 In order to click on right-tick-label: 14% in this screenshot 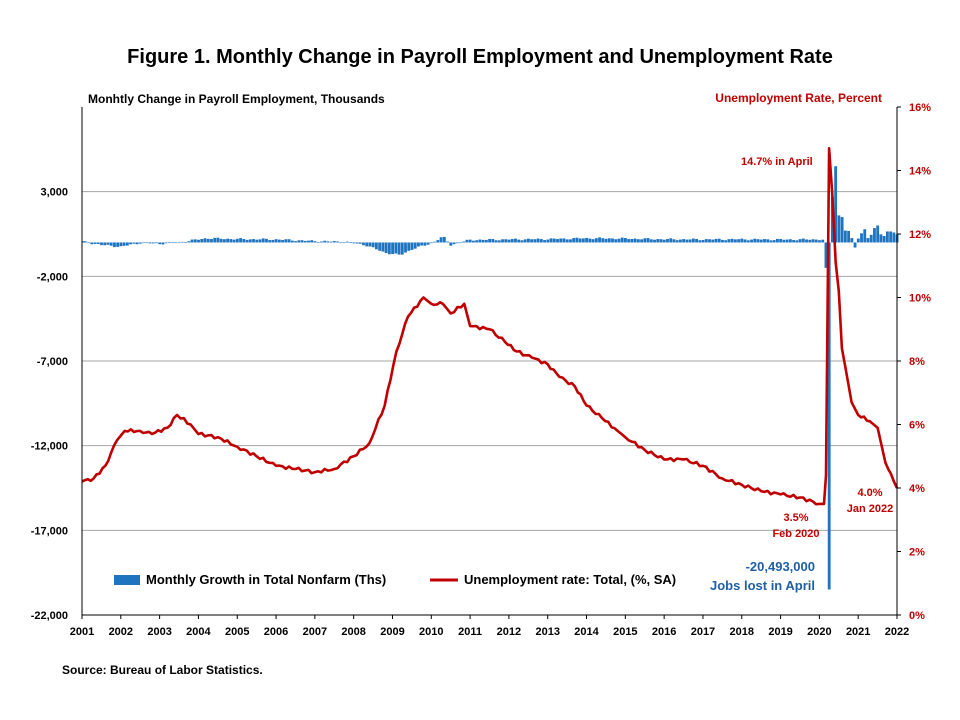, I will do `click(920, 172)`.